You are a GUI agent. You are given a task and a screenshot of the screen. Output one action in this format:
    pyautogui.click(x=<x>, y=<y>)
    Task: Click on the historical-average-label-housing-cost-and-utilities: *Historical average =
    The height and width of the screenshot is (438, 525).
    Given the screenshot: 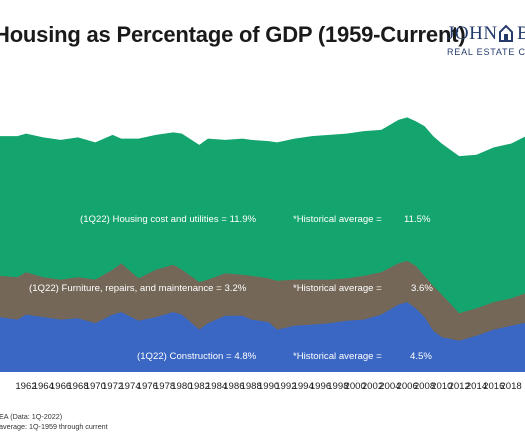 What is the action you would take?
    pyautogui.click(x=337, y=219)
    